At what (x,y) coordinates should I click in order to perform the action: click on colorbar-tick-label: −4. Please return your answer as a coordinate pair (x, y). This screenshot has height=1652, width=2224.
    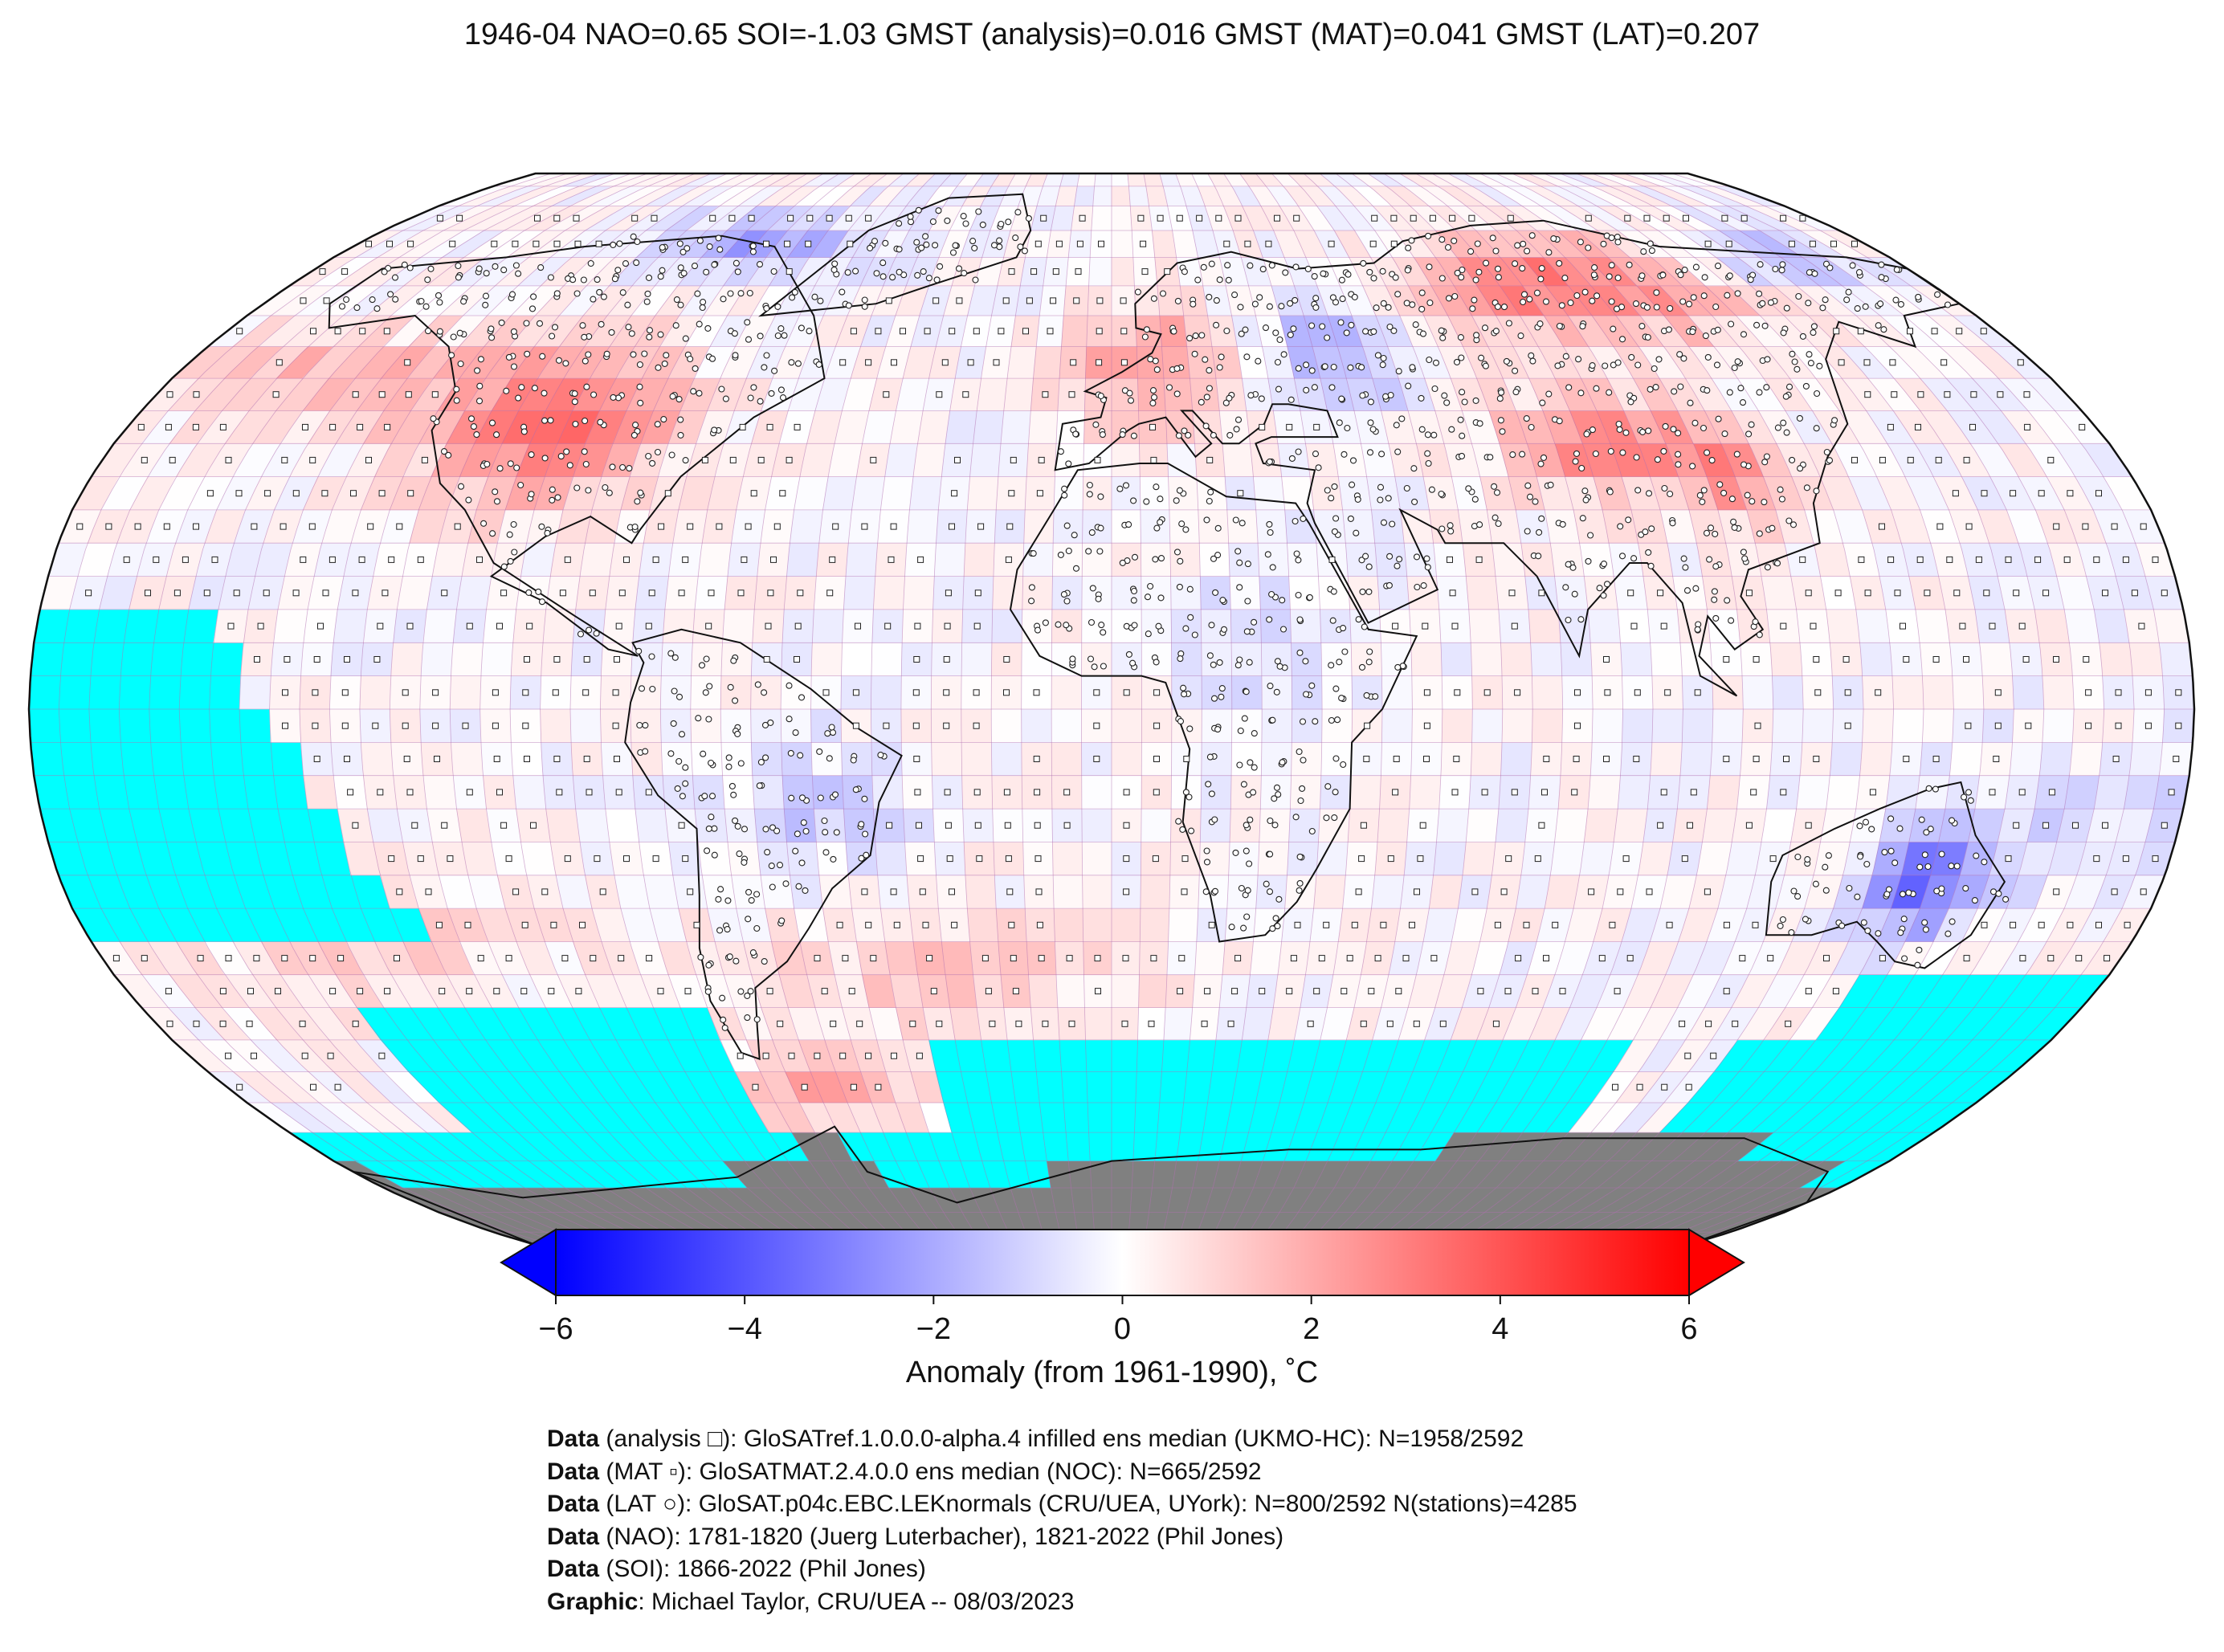
    Looking at the image, I should click on (745, 1329).